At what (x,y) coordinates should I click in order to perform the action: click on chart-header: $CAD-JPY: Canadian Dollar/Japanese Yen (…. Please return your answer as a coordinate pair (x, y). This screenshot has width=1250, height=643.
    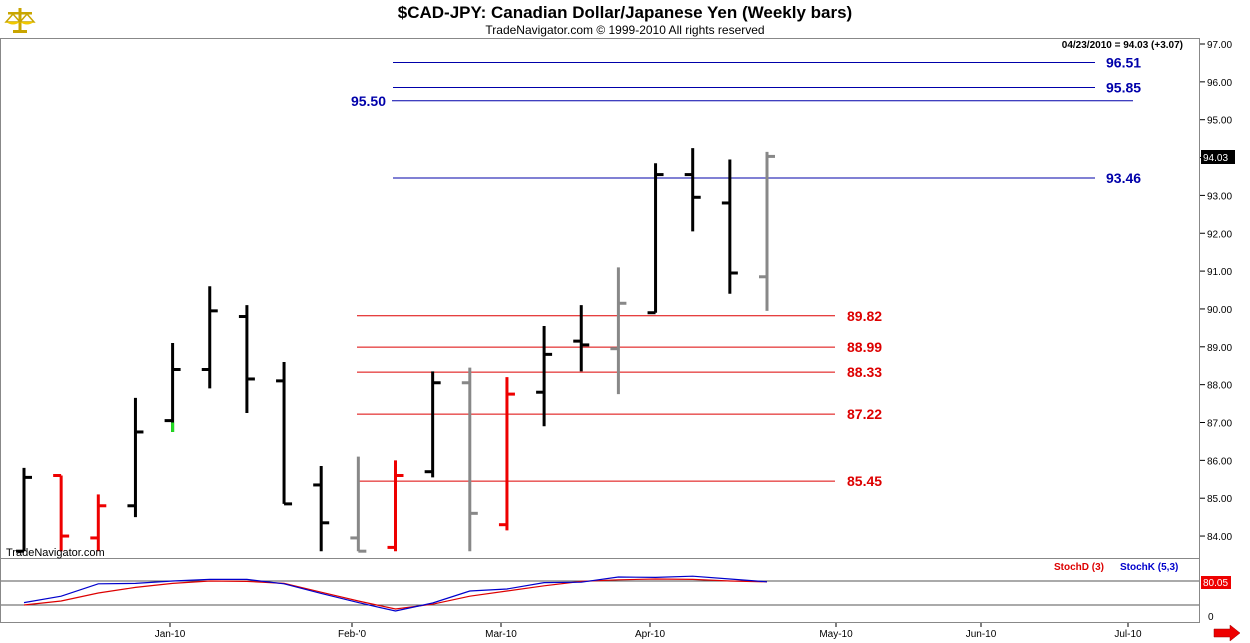
    Looking at the image, I should click on (625, 19).